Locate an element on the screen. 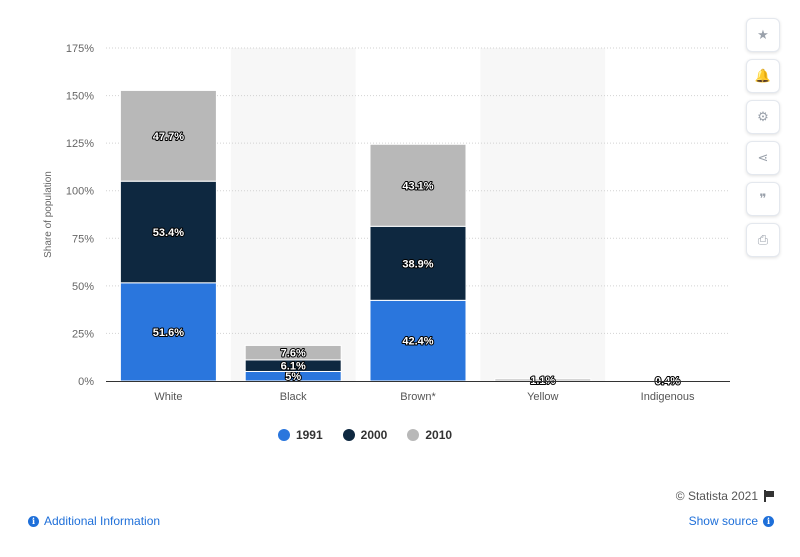  additional-information-link: i Additional Information is located at coordinates (94, 521).